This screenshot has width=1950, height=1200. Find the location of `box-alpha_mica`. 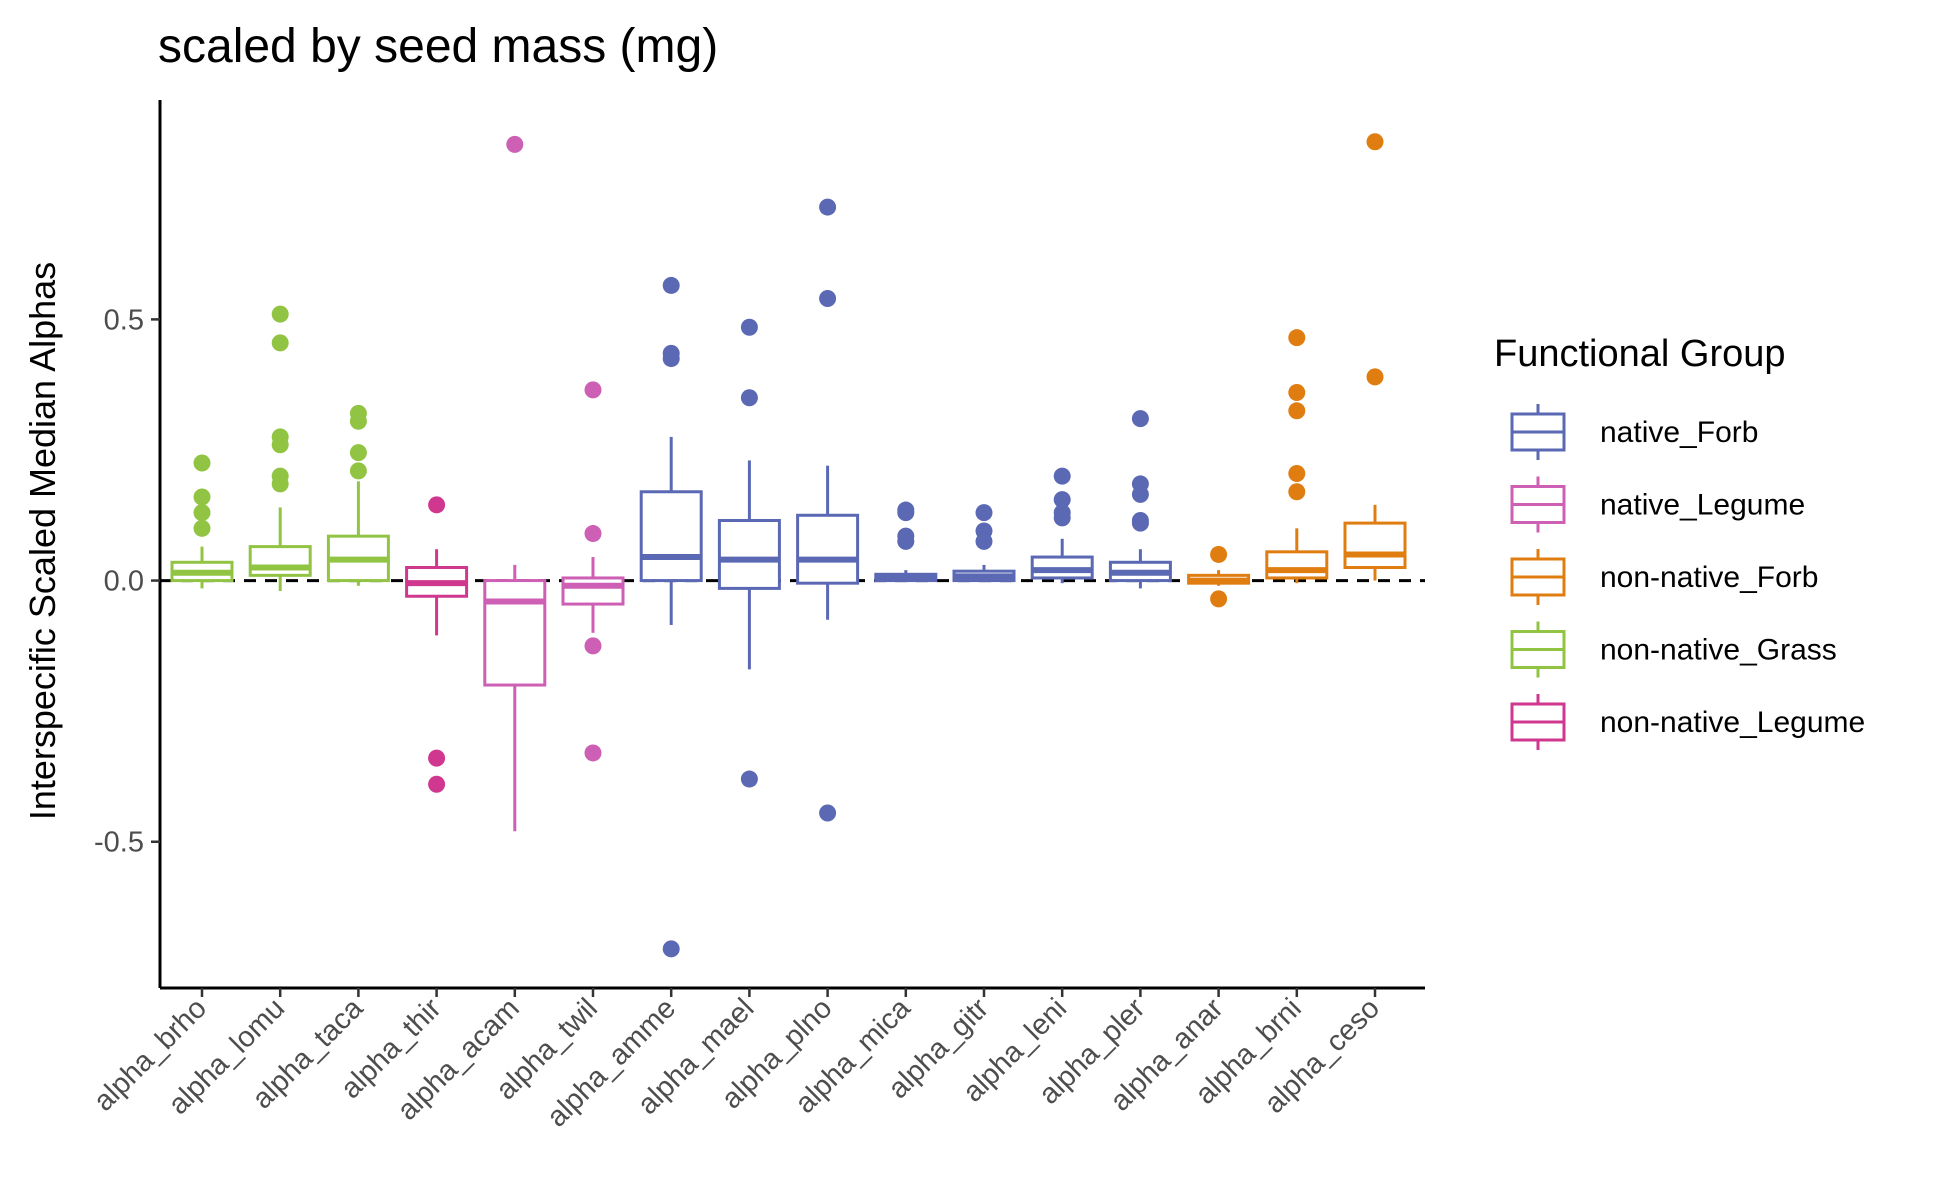

box-alpha_mica is located at coordinates (906, 542).